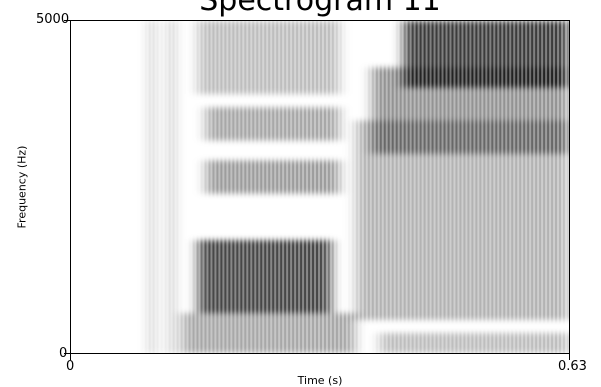 The width and height of the screenshot is (601, 387). I want to click on x-tick-label-left: 0, so click(70, 366).